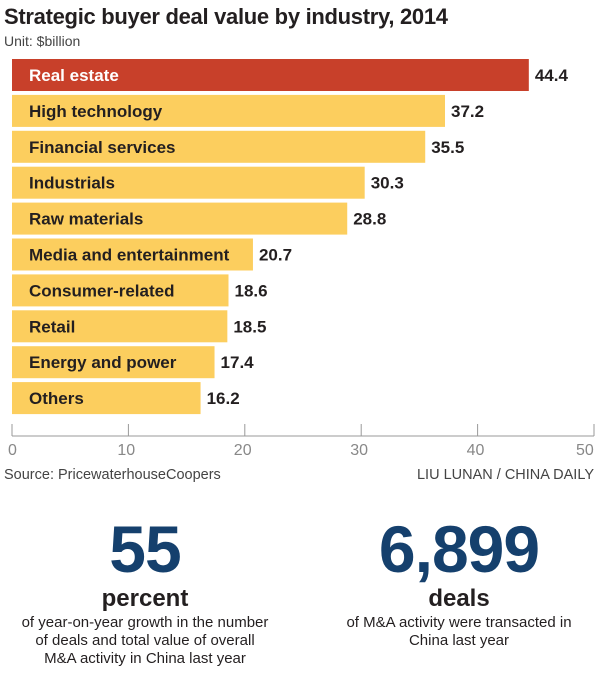 Image resolution: width=600 pixels, height=692 pixels. I want to click on category-label: Consumer-related, so click(101, 290).